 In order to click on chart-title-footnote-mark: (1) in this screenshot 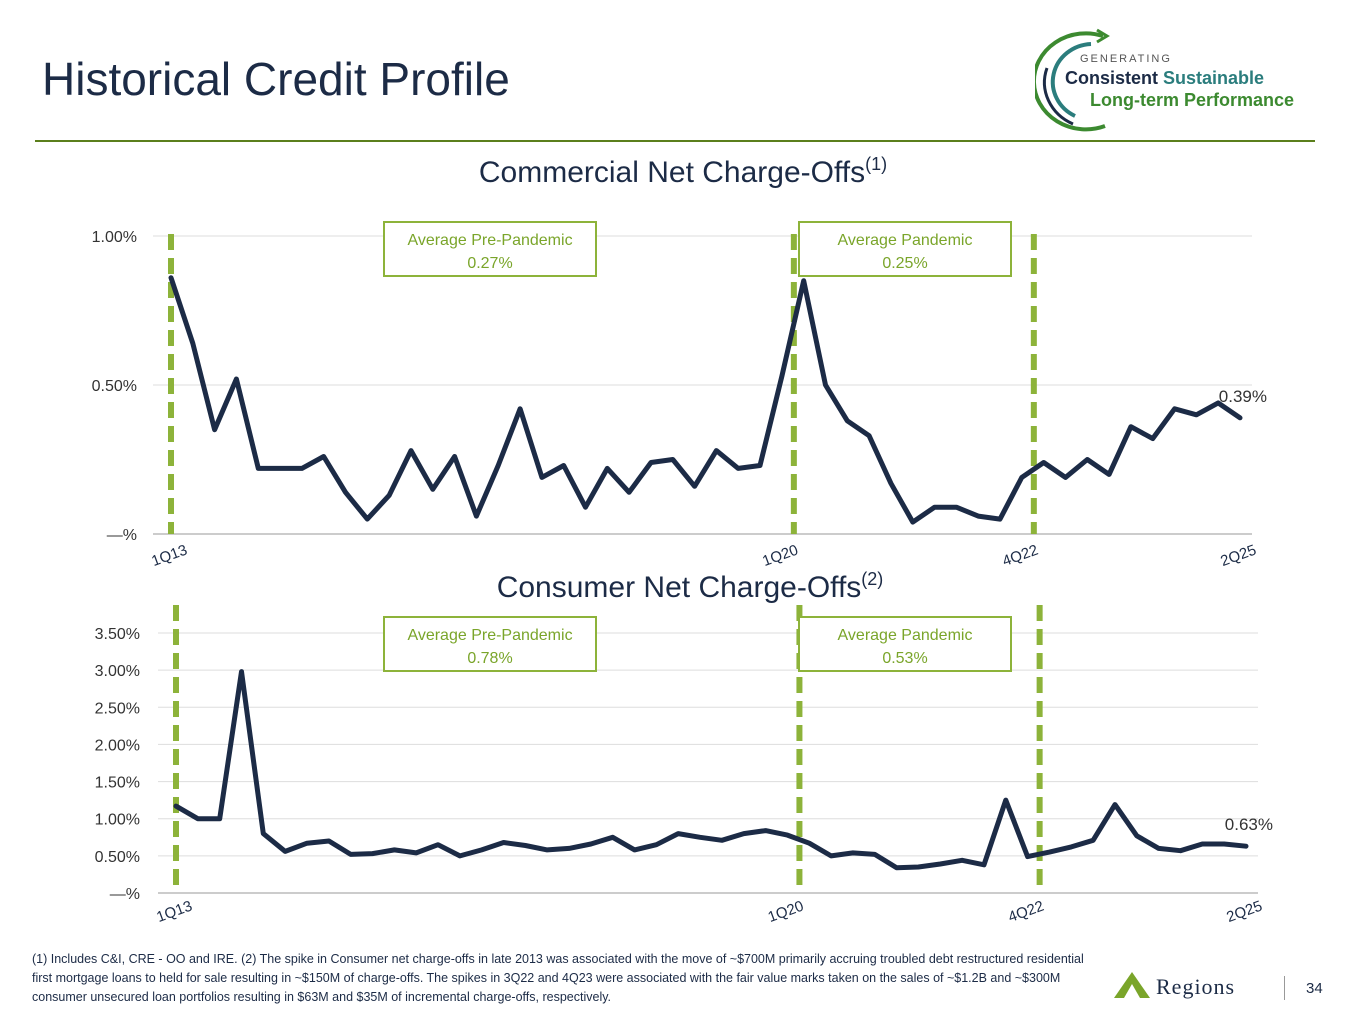, I will do `click(876, 164)`.